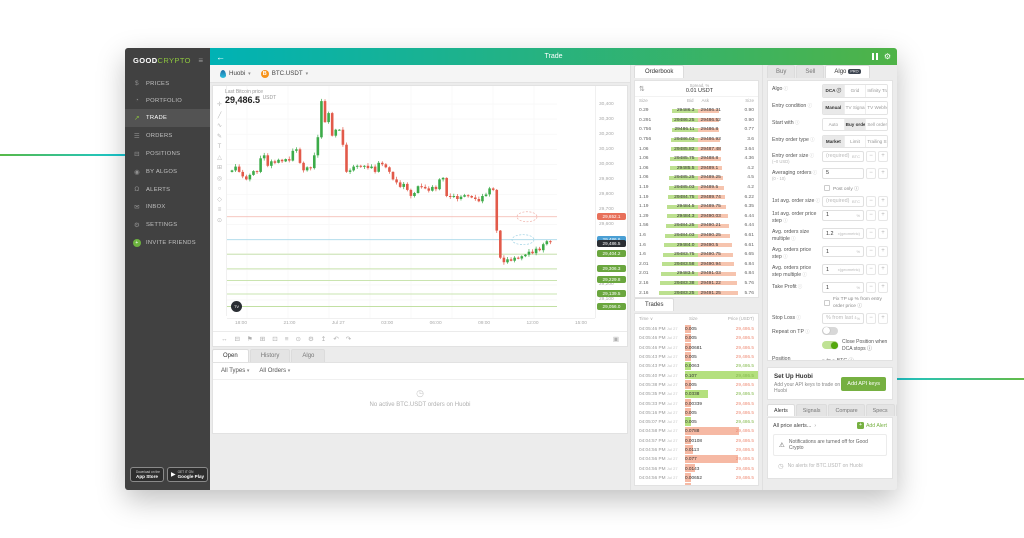  I want to click on orderbook-row: 0.291 29486.25 29486.52 0.90, so click(696, 120).